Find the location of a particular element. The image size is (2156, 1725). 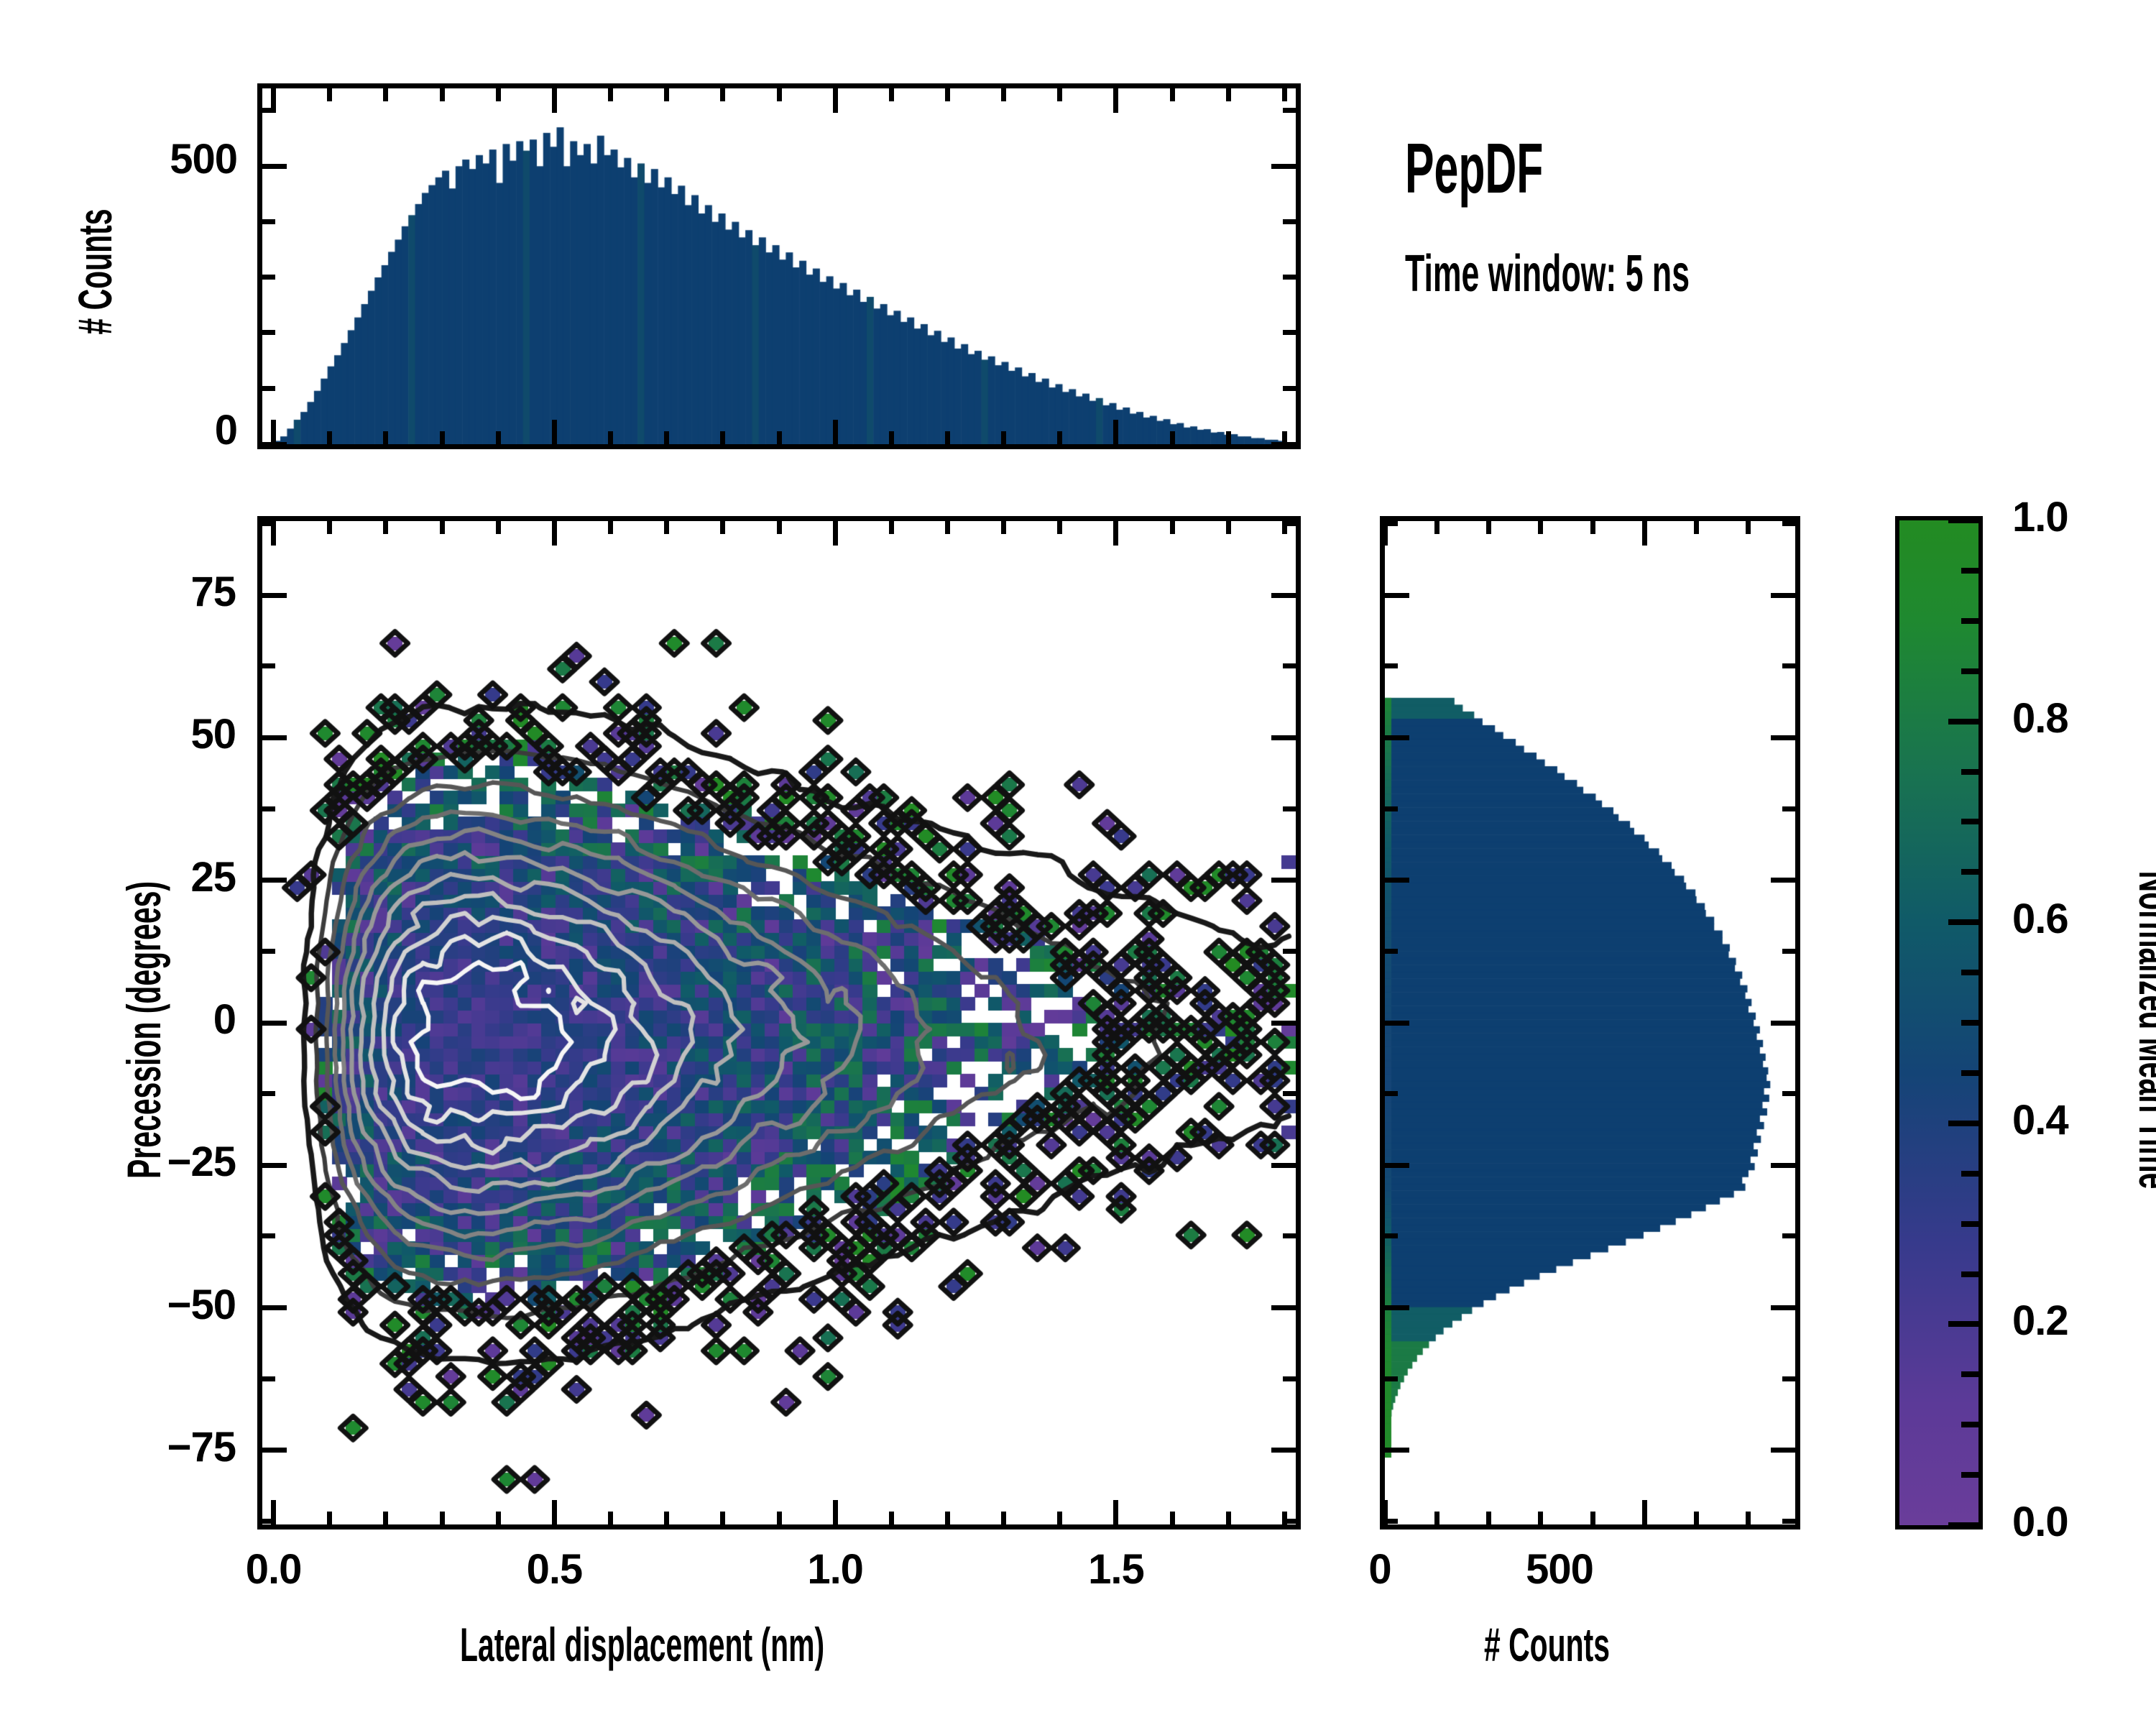

colorbar-tick-4: 0.8 is located at coordinates (2040, 718).